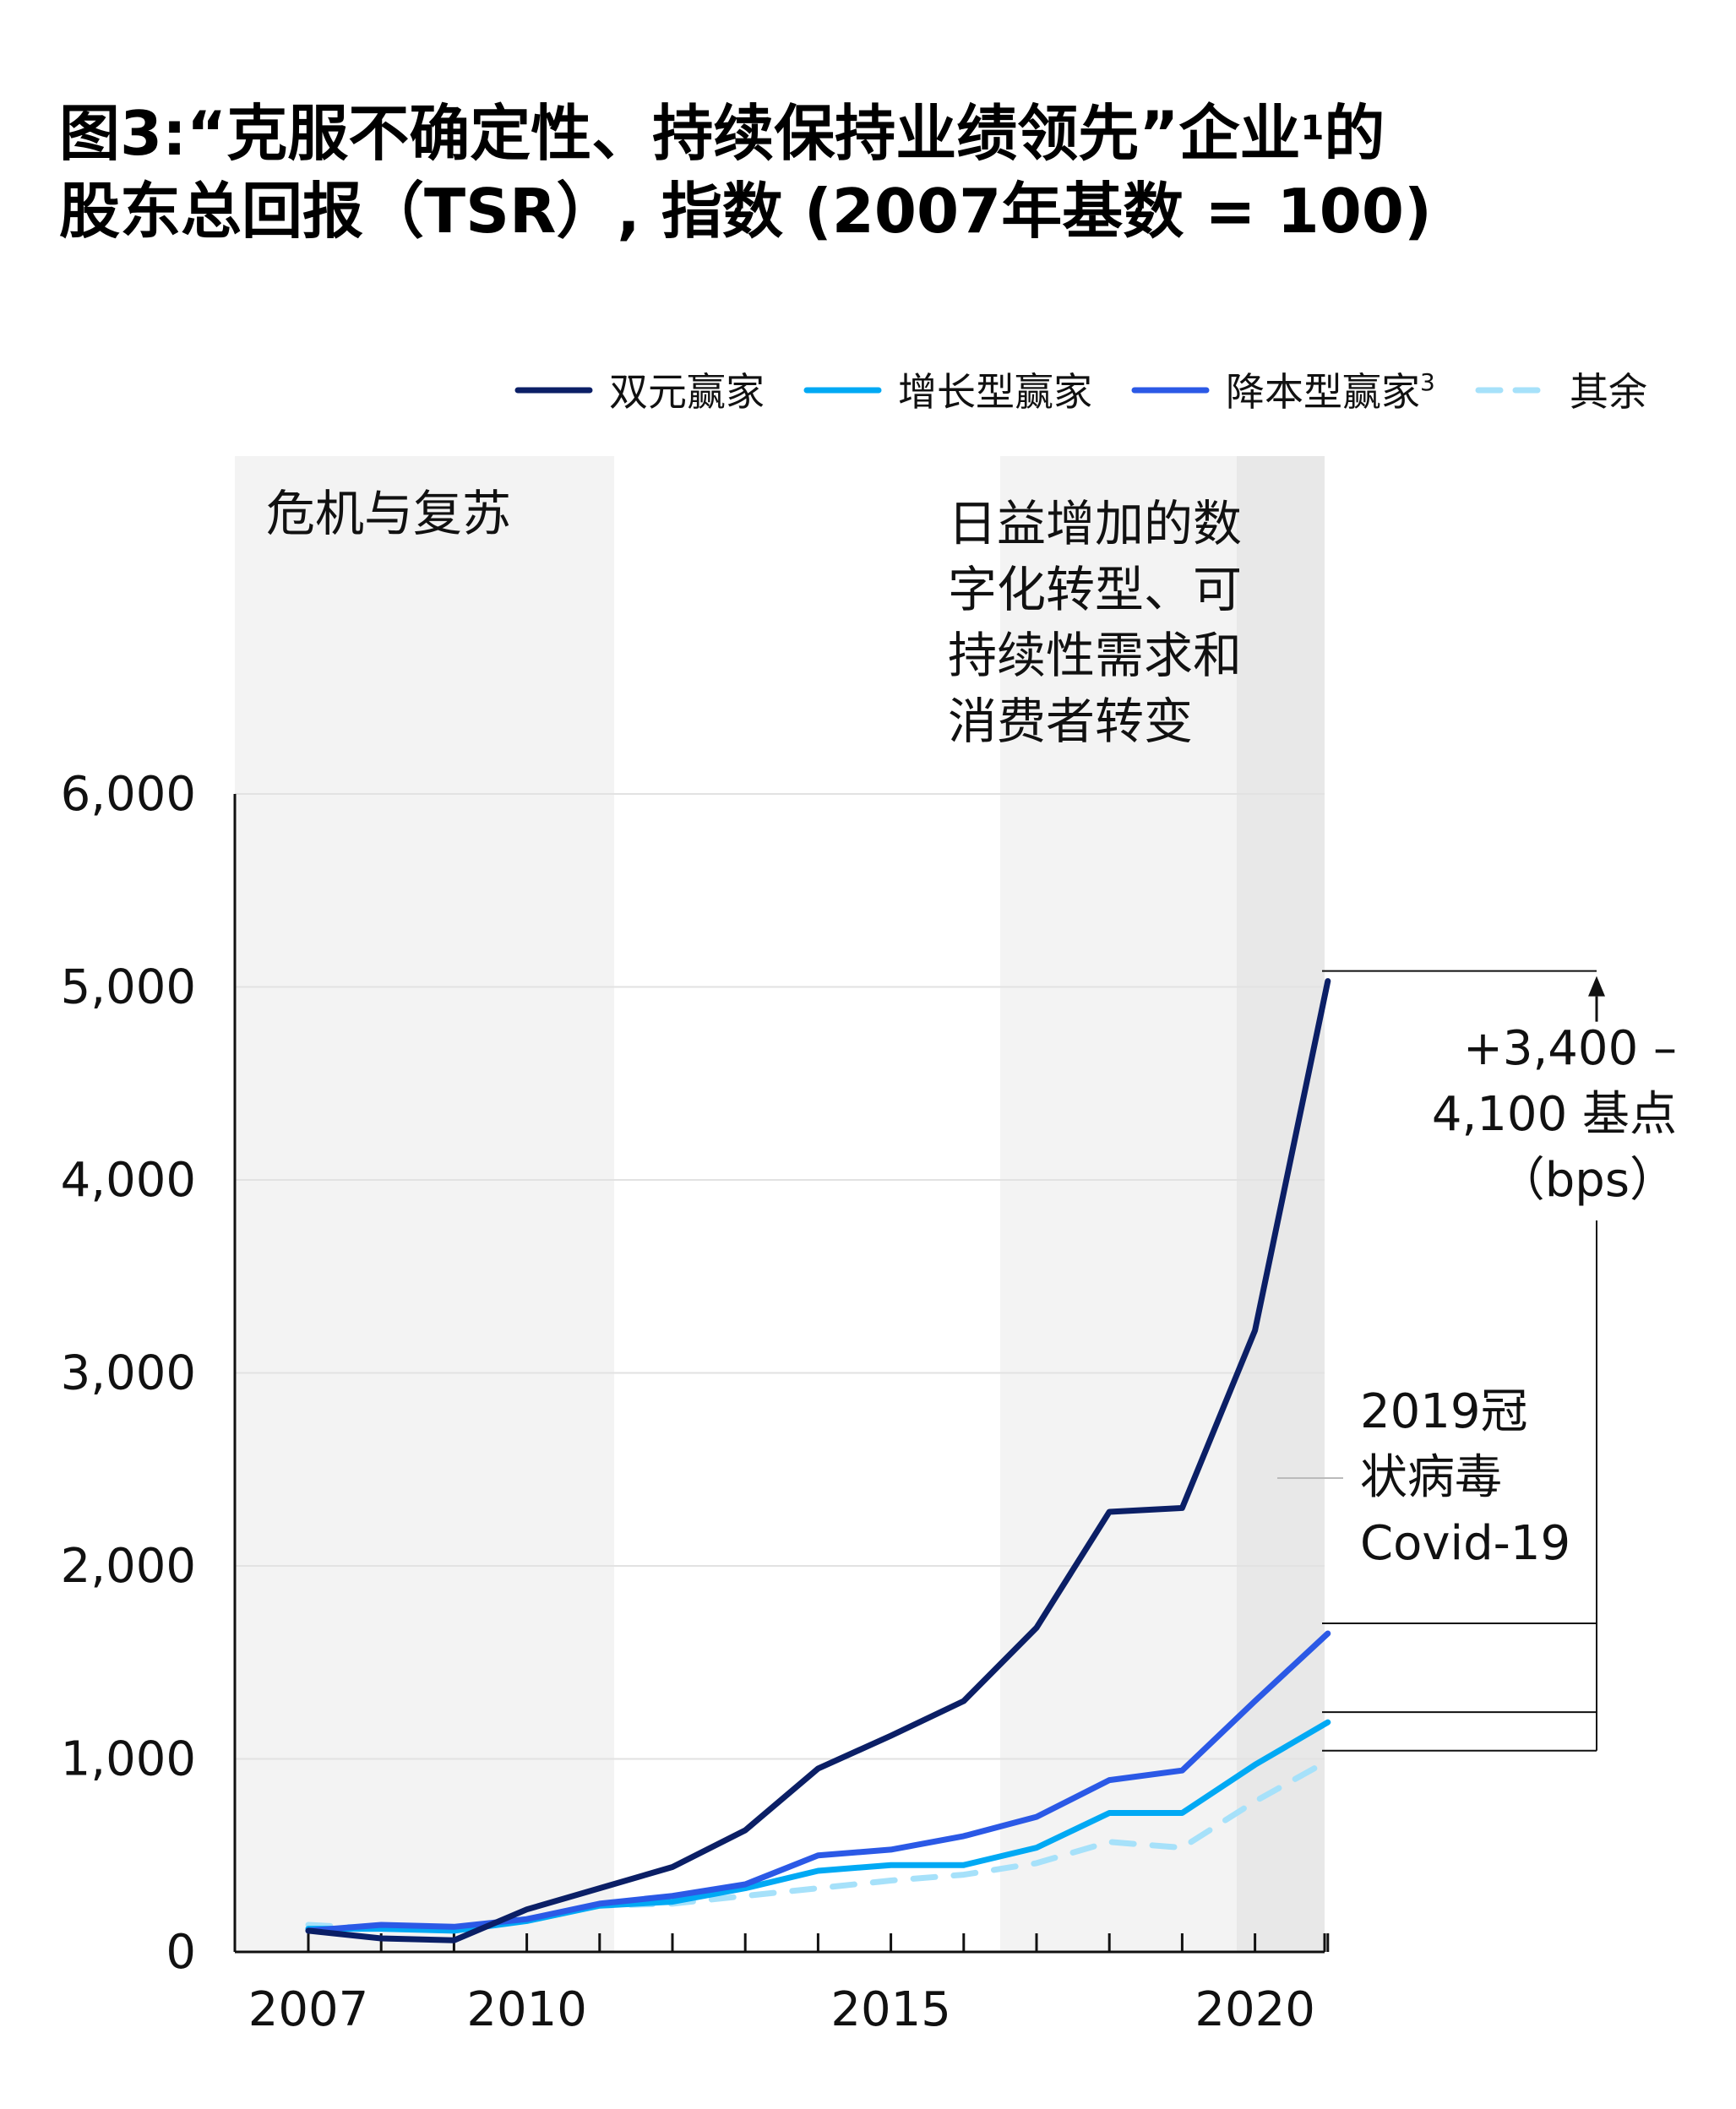 The width and height of the screenshot is (1736, 2109). I want to click on title-footnote-marker: 1, so click(1312, 128).